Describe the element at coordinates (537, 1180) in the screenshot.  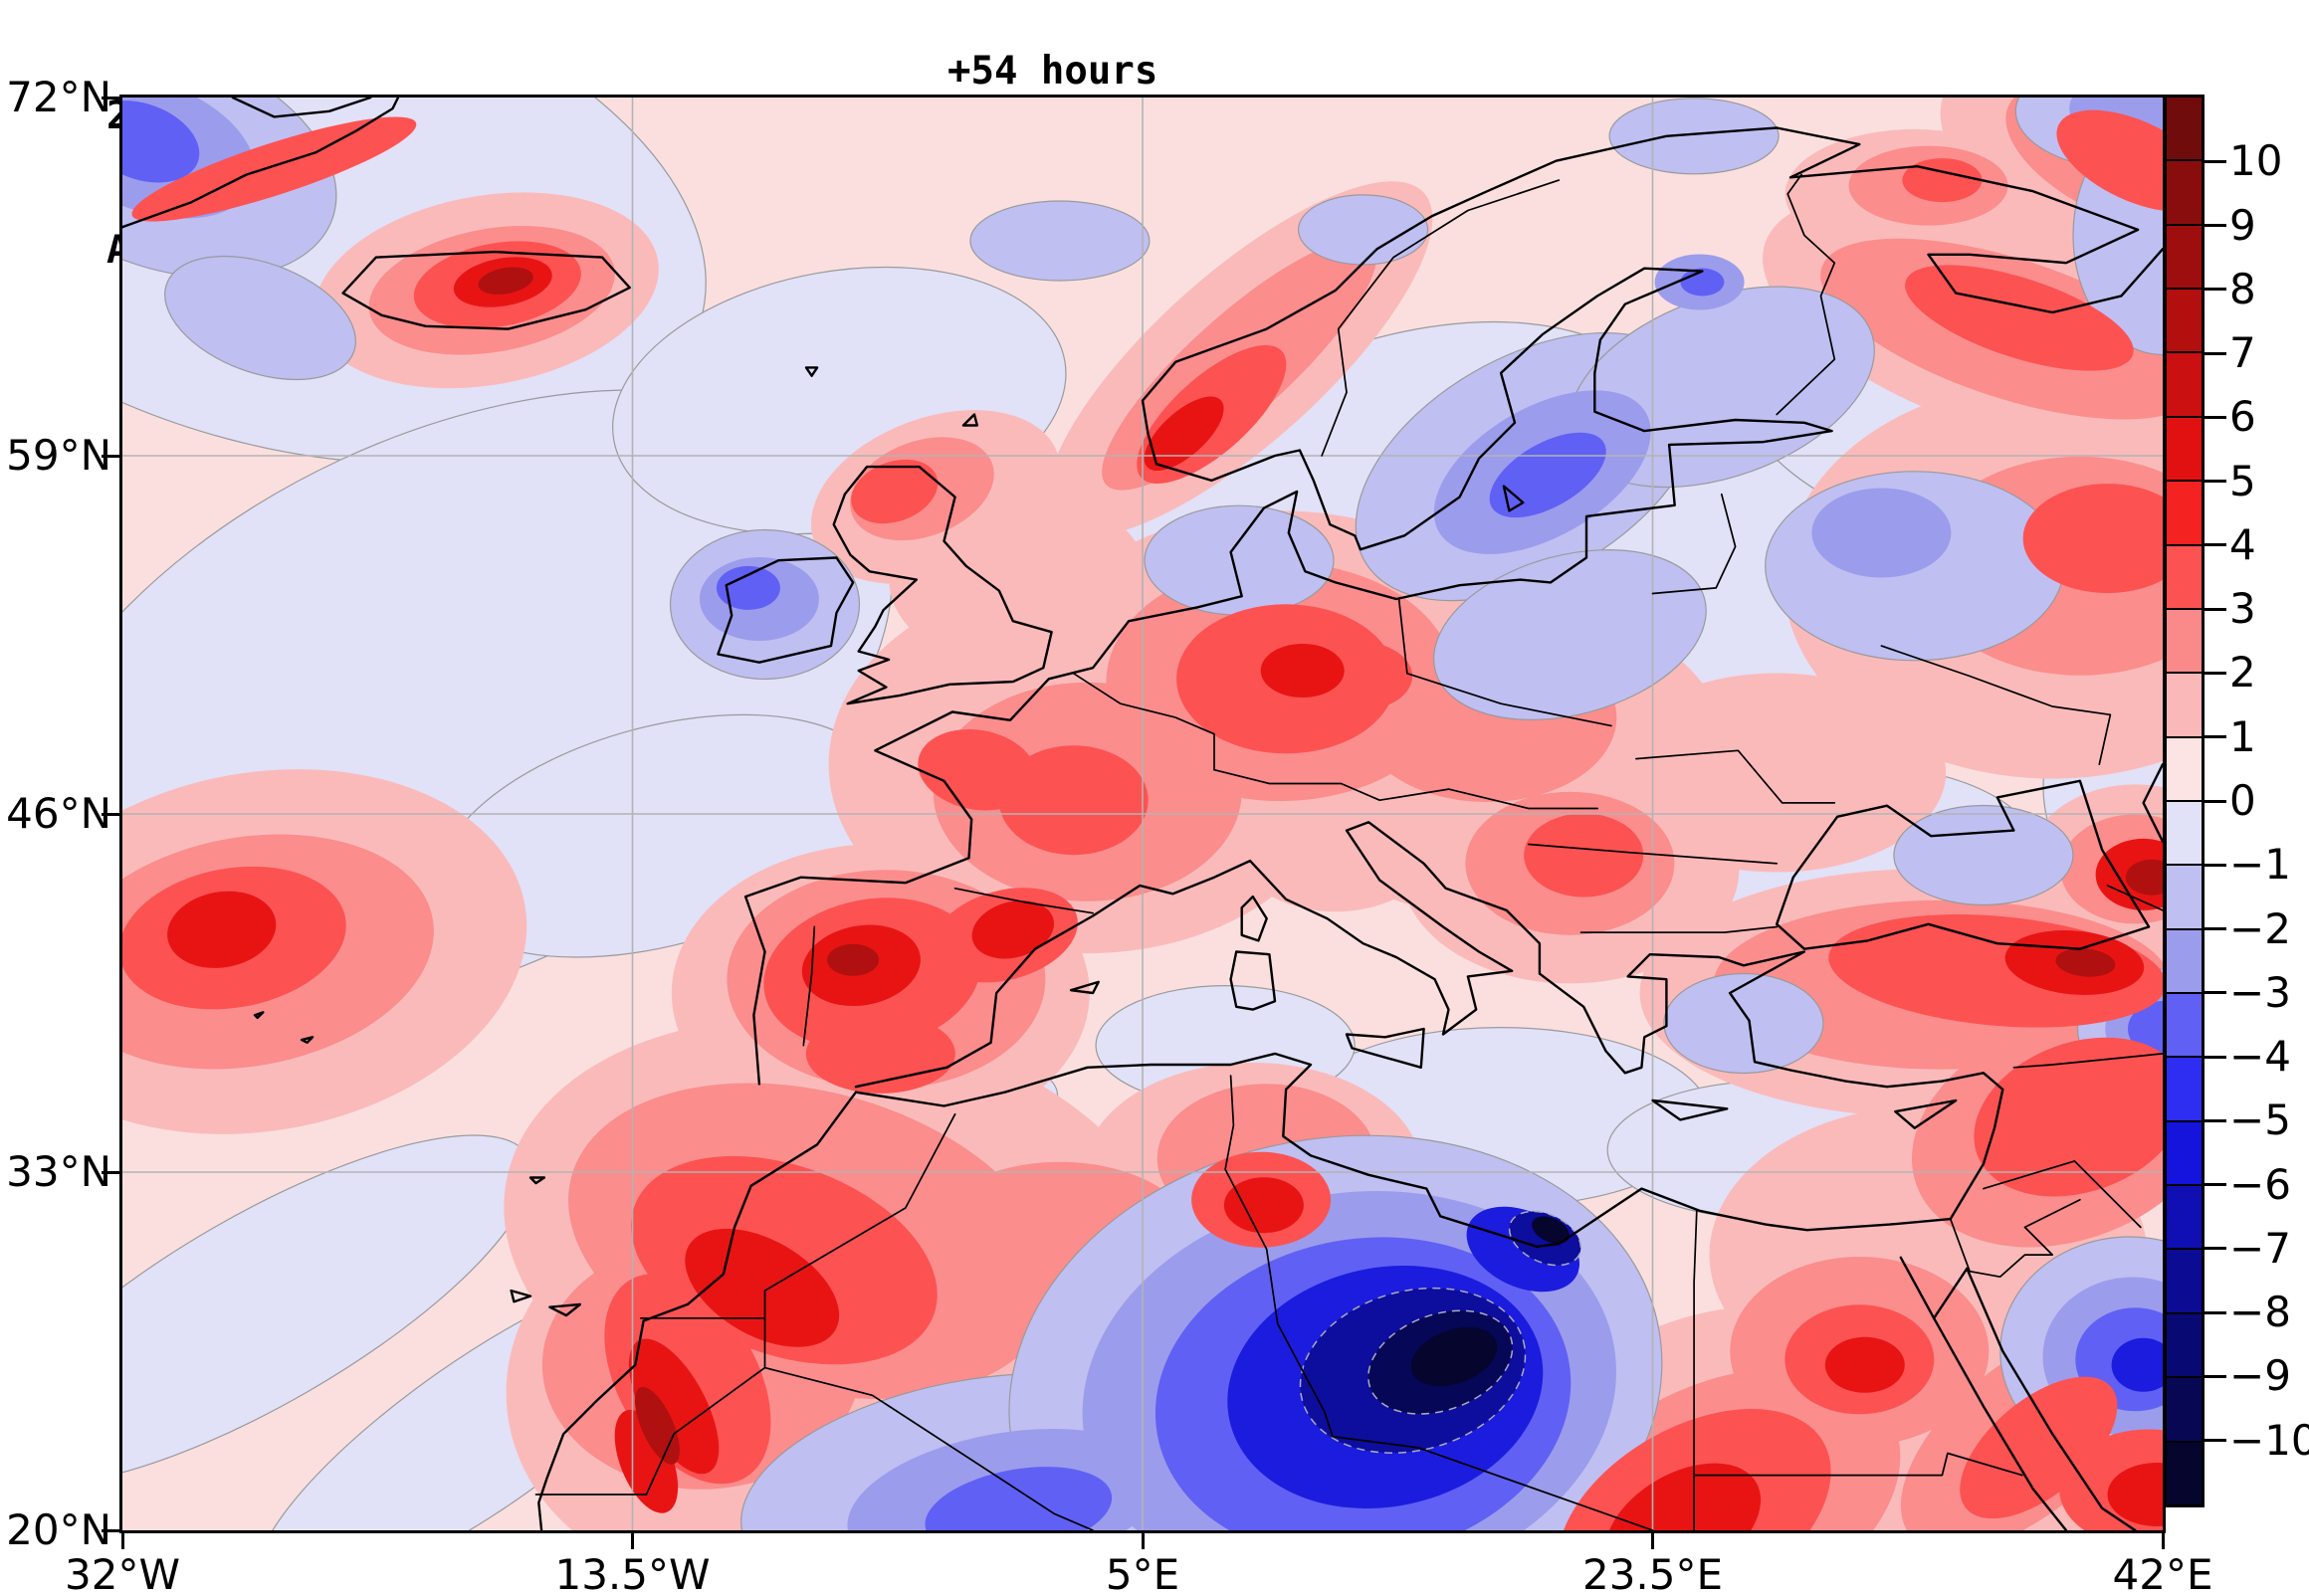
I see `coastline-madeira` at that location.